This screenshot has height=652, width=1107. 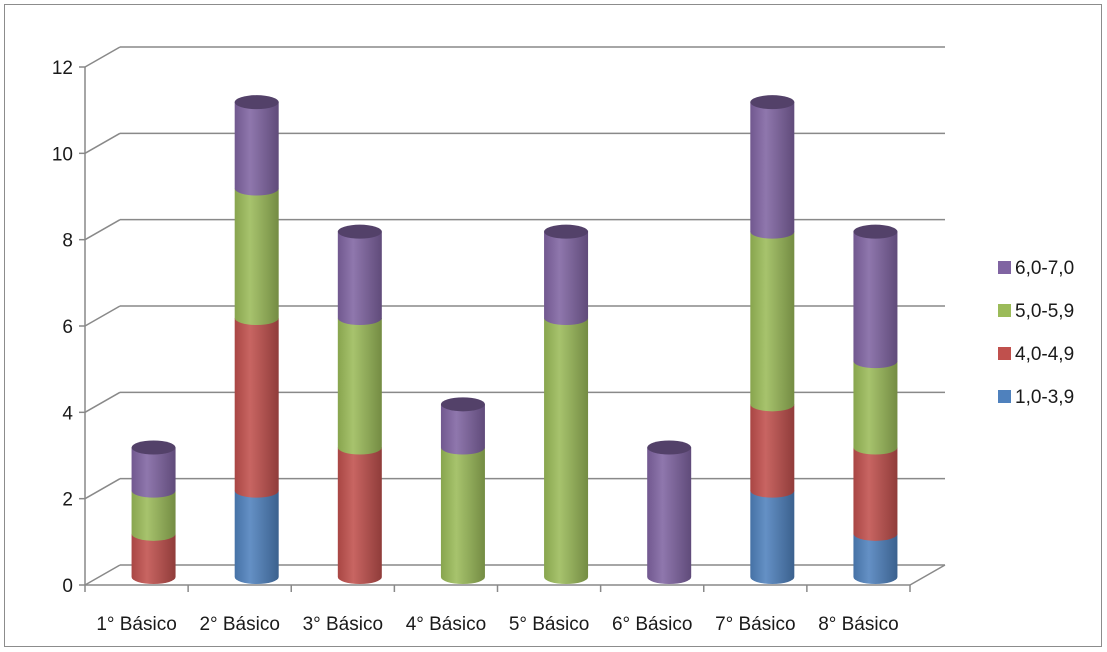 What do you see at coordinates (343, 624) in the screenshot?
I see `x-tick-label: 3° Básico` at bounding box center [343, 624].